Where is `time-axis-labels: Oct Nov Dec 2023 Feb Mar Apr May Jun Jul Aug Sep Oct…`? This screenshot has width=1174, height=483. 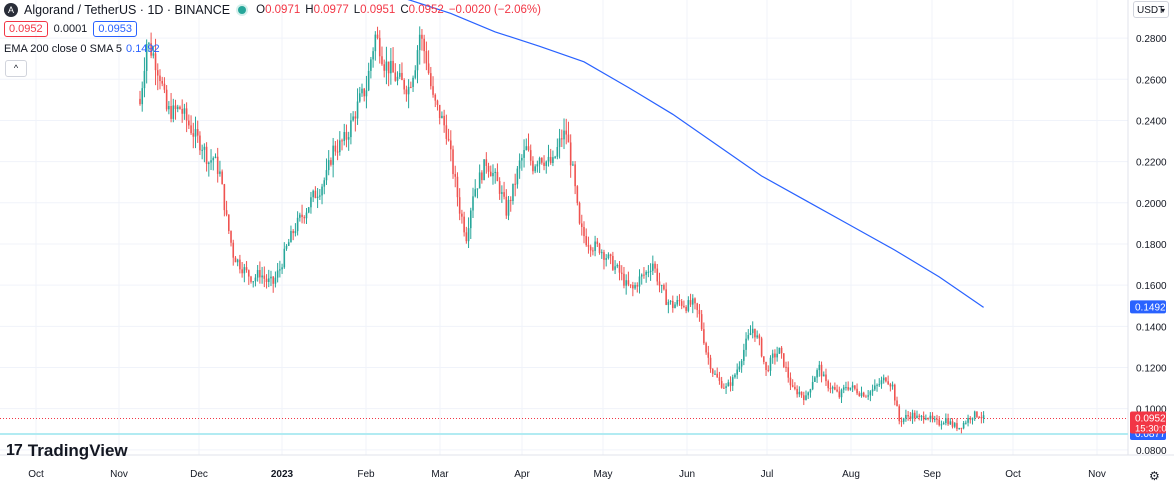
time-axis-labels: Oct Nov Dec 2023 Feb Mar Apr May Jun Jul Aug Sep Oct… is located at coordinates (567, 474).